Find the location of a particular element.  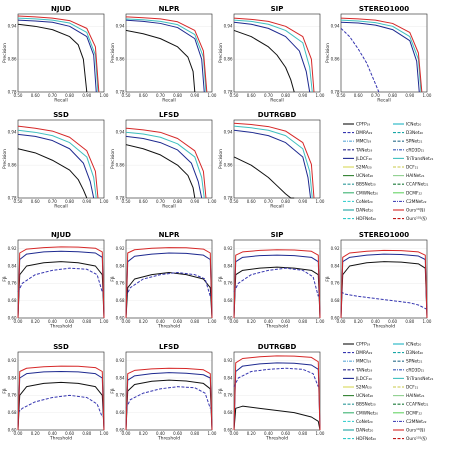

x-tick-label: 0.00 is located at coordinates (18, 433).